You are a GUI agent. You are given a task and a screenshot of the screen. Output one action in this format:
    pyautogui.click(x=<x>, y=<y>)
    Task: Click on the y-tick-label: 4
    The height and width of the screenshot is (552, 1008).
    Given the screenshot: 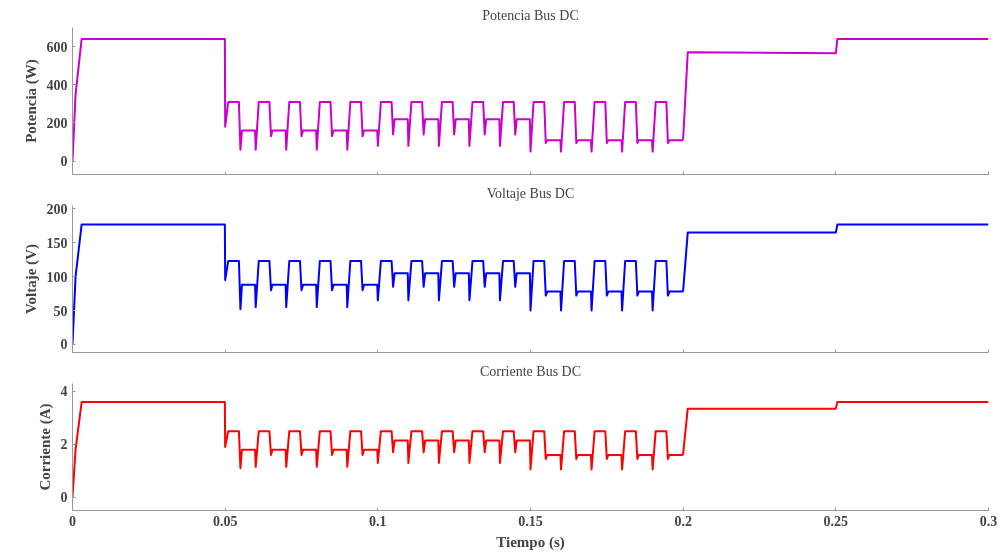 What is the action you would take?
    pyautogui.click(x=64, y=392)
    